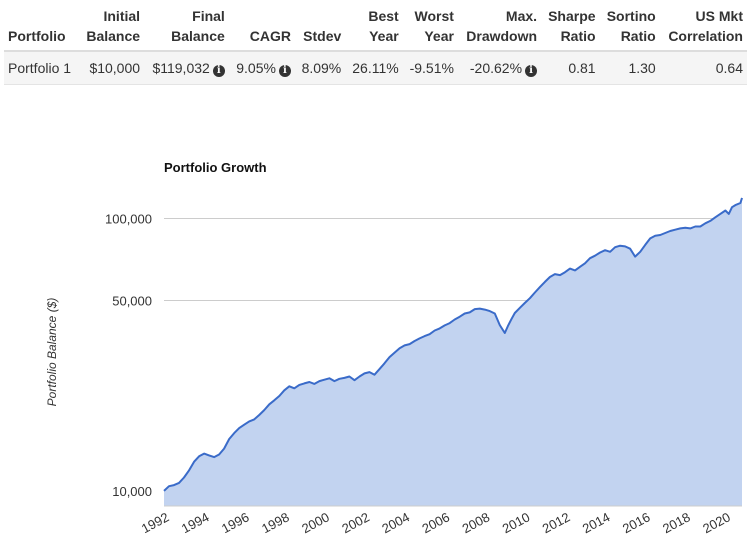 This screenshot has width=751, height=551. What do you see at coordinates (270, 36) in the screenshot?
I see `header-cagr-line2: CAGR` at bounding box center [270, 36].